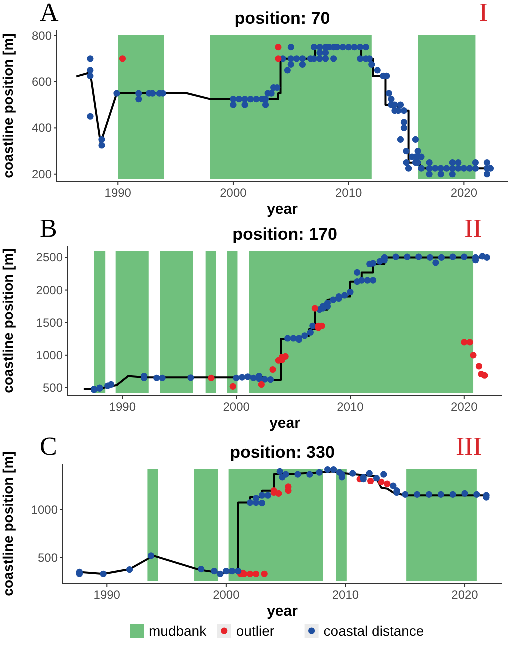 The width and height of the screenshot is (509, 650). What do you see at coordinates (42, 35) in the screenshot?
I see `y-tick-label: 800` at bounding box center [42, 35].